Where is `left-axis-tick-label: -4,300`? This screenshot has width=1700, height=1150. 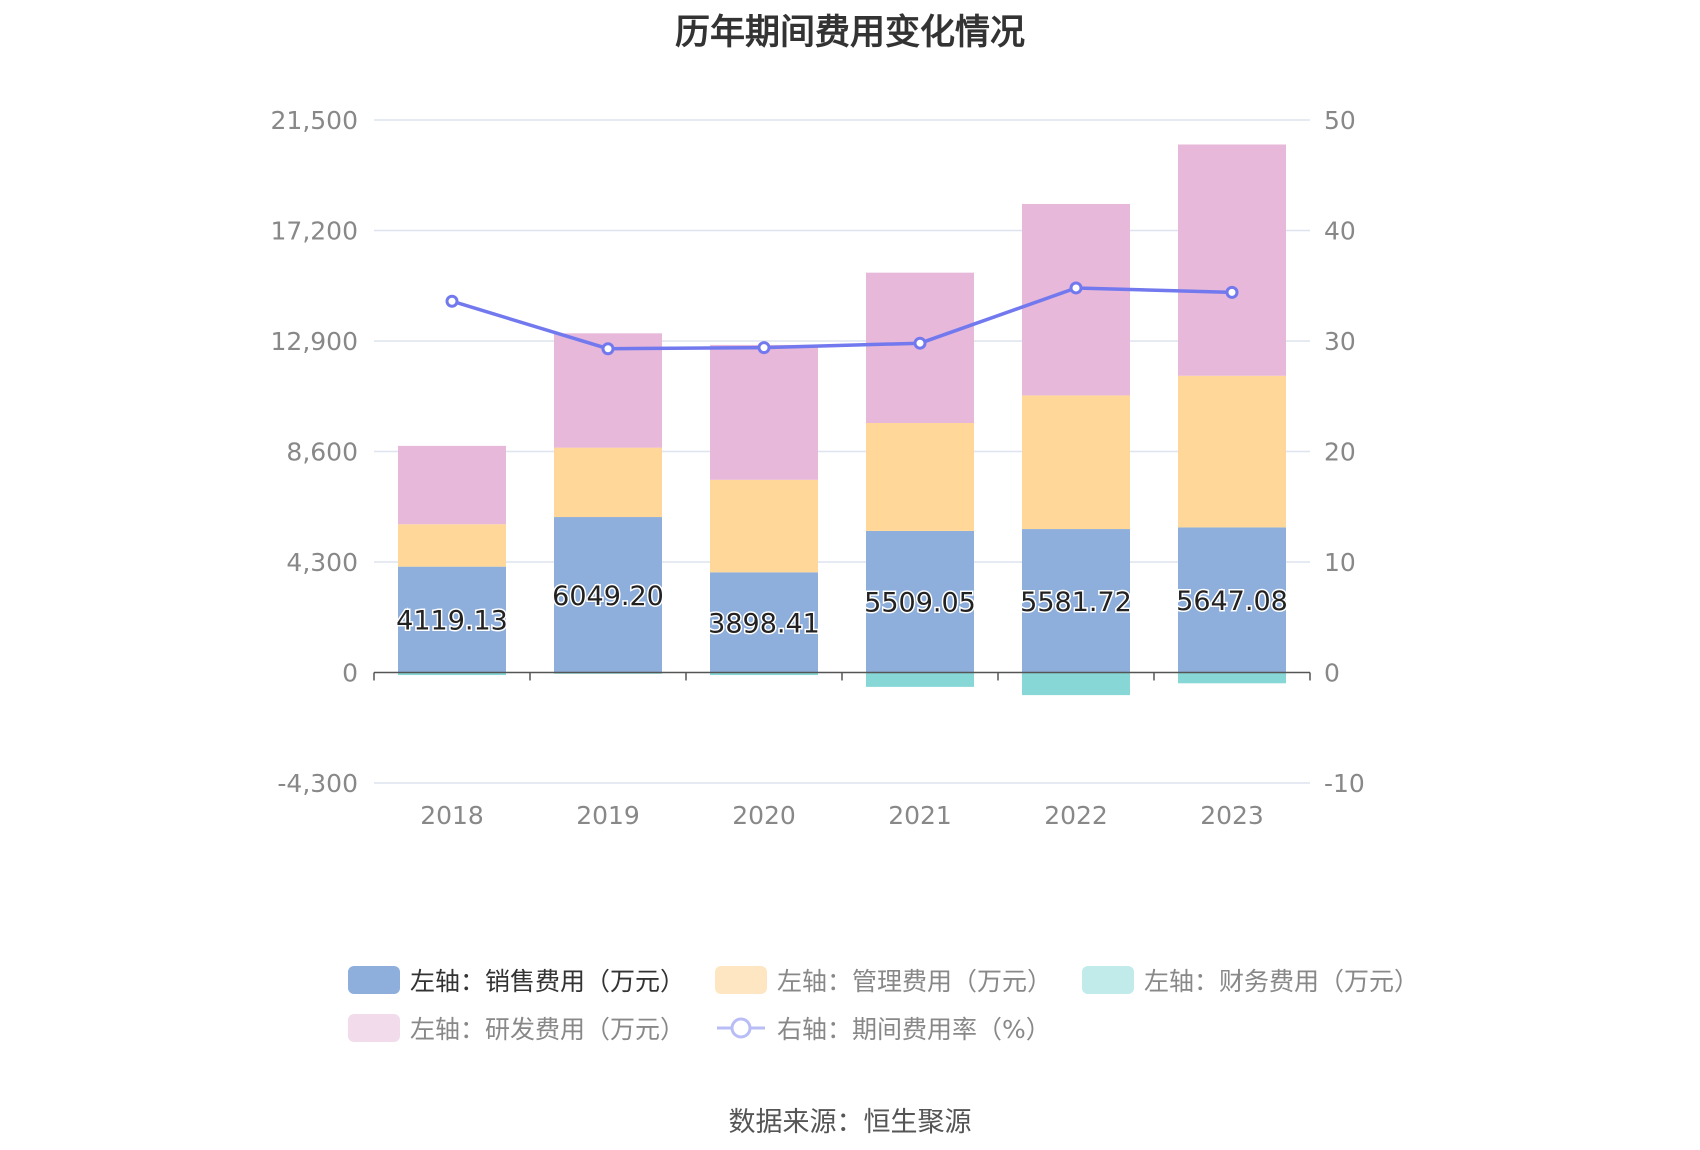
left-axis-tick-label: -4,300 is located at coordinates (317, 783).